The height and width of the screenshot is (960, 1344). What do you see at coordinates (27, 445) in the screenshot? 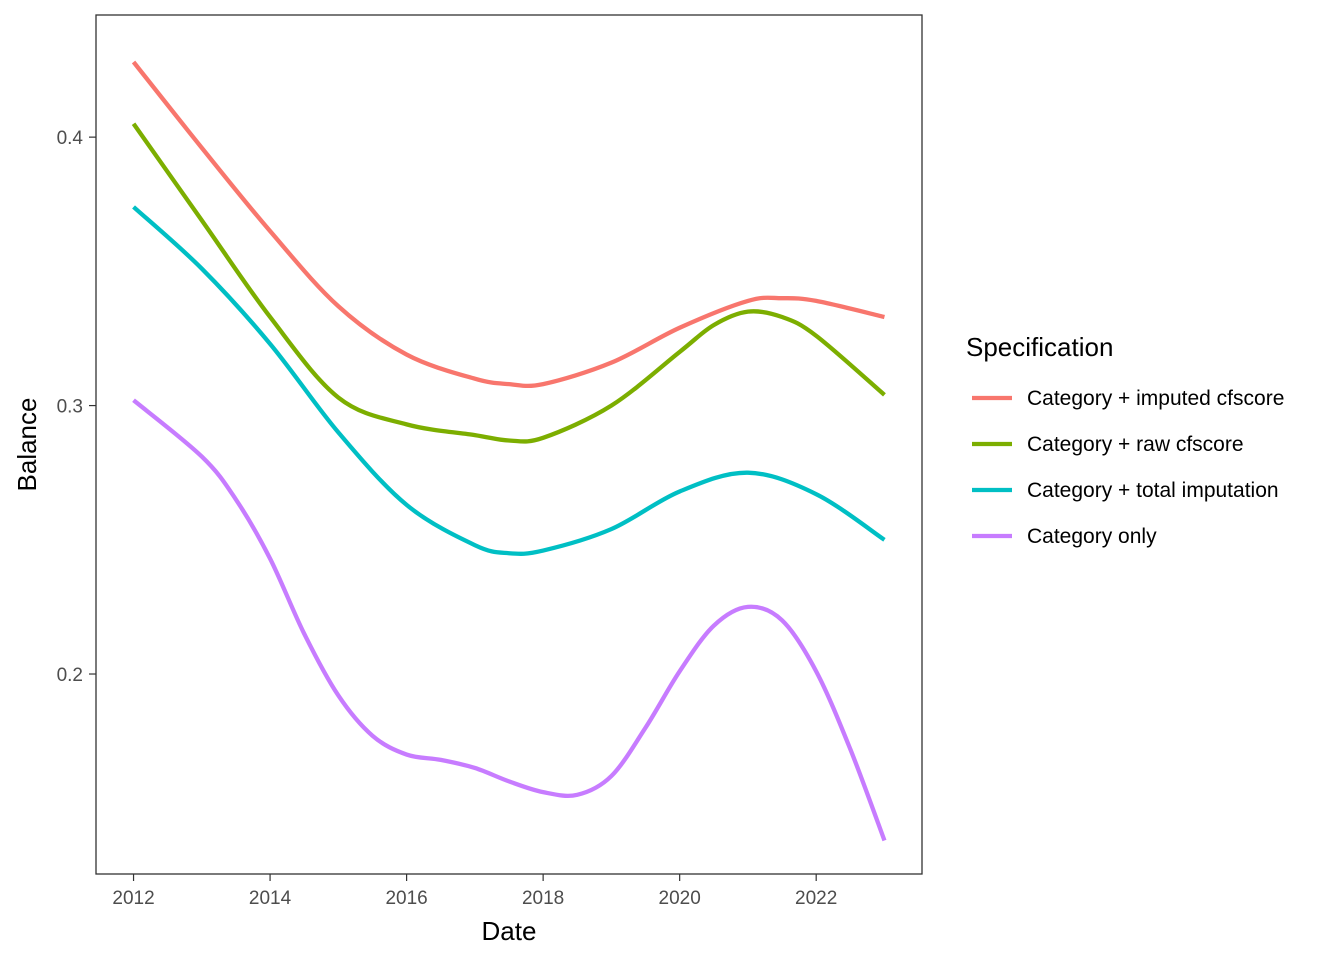
I see `y-axis-title: Balance` at bounding box center [27, 445].